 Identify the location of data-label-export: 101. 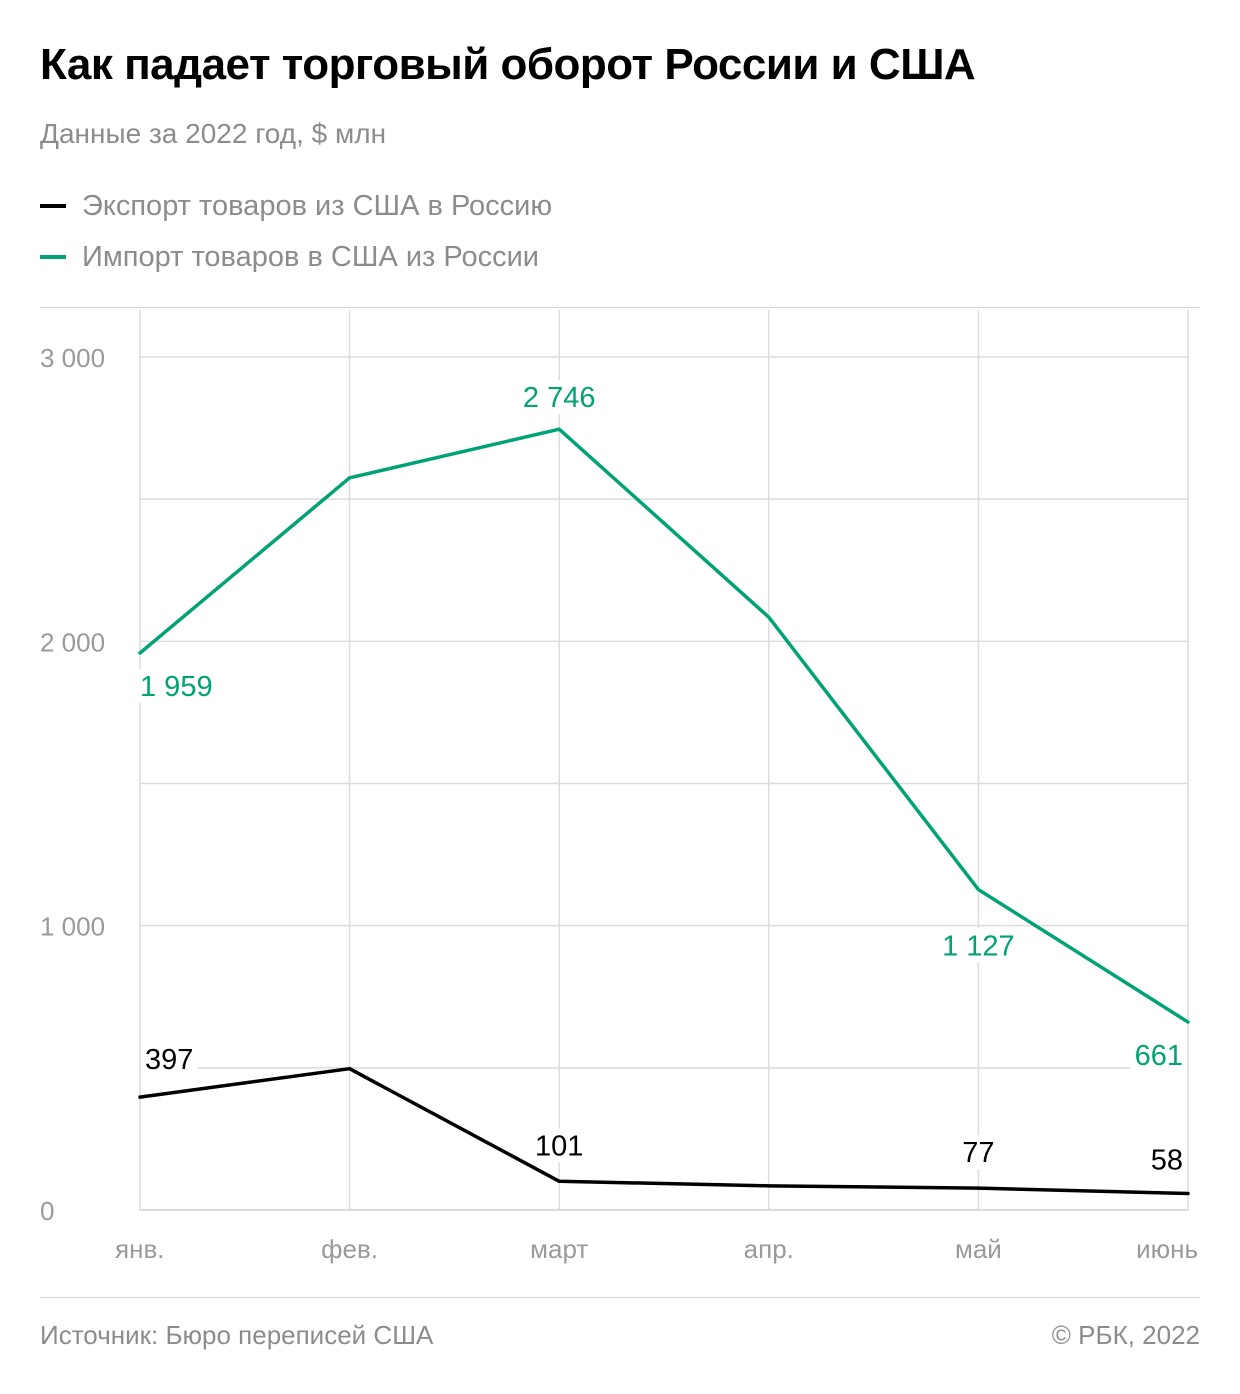
(559, 1146).